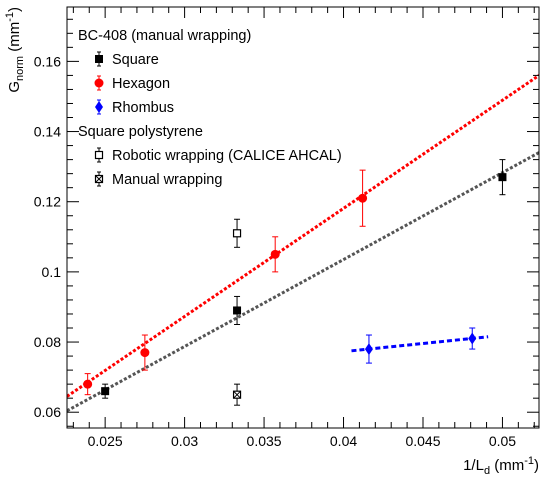  Describe the element at coordinates (143, 108) in the screenshot. I see `legend-label-rhombus: Rhombus` at that location.